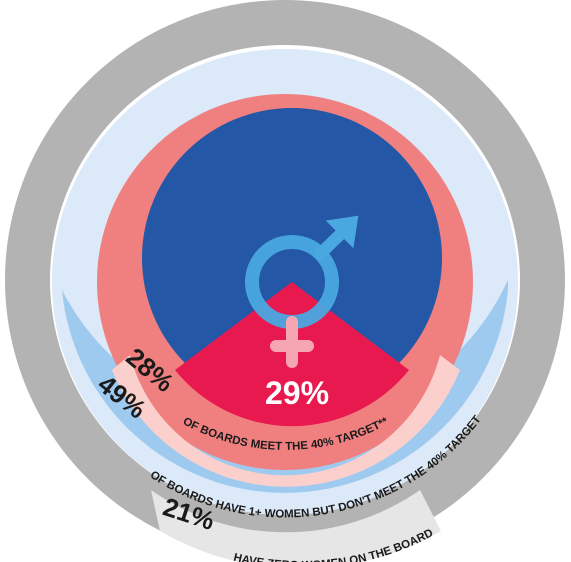 The width and height of the screenshot is (571, 562). Describe the element at coordinates (302, 291) in the screenshot. I see `male-female-symbol-icon` at that location.